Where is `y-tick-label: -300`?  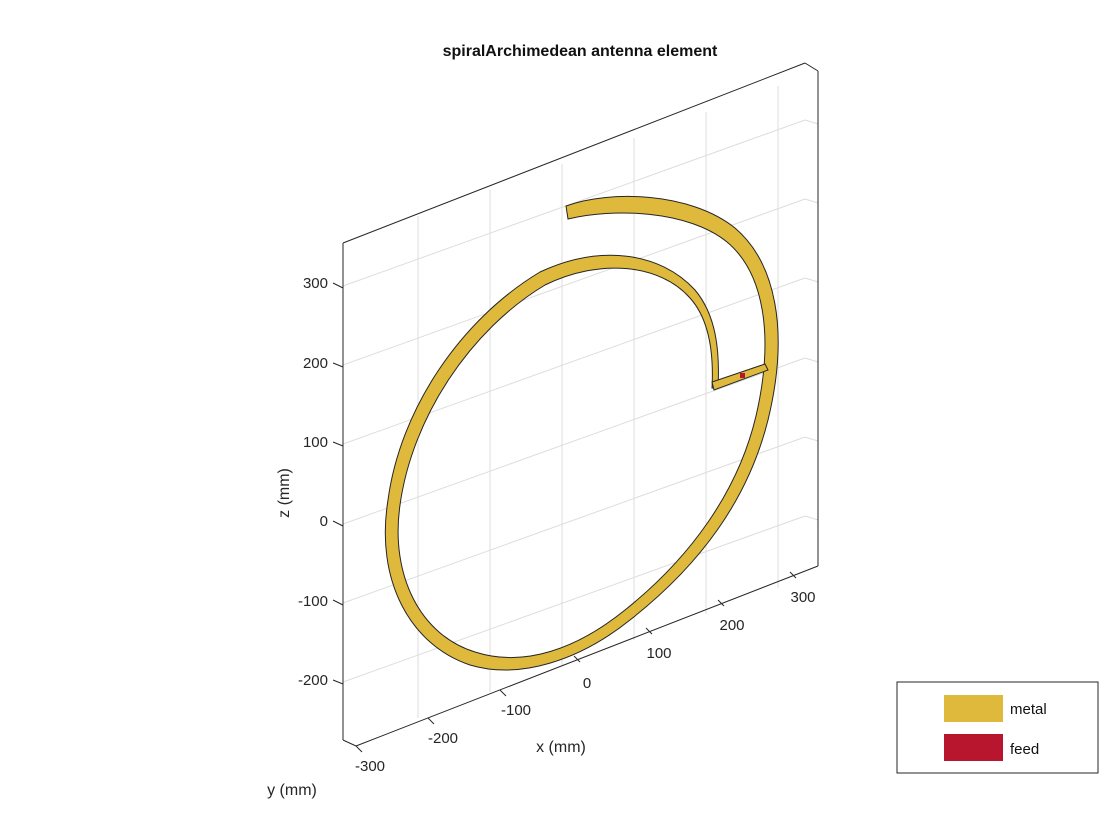 y-tick-label: -300 is located at coordinates (370, 766).